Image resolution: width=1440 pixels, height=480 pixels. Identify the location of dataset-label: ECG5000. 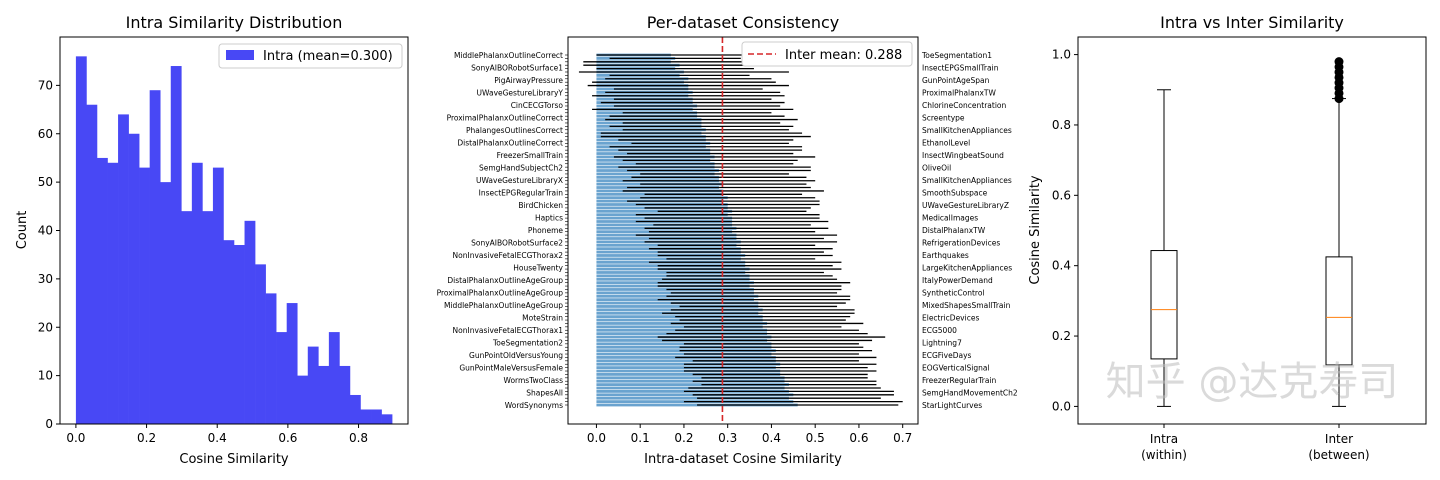
(939, 330).